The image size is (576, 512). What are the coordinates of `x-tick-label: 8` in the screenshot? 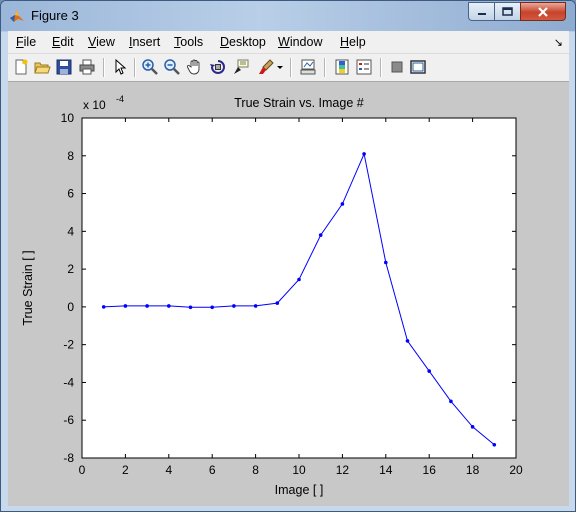 It's located at (255, 470).